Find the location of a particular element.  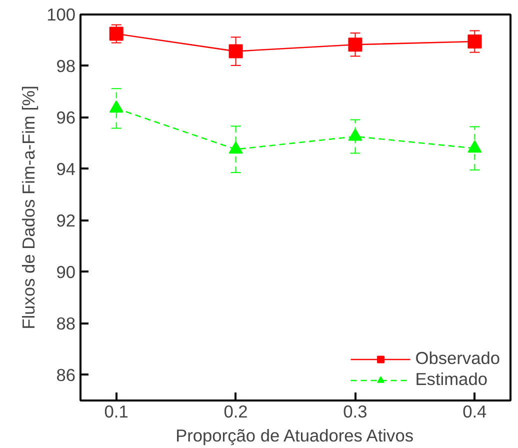

x-axis-title: Proporção de Atuadores Ativos is located at coordinates (295, 436).